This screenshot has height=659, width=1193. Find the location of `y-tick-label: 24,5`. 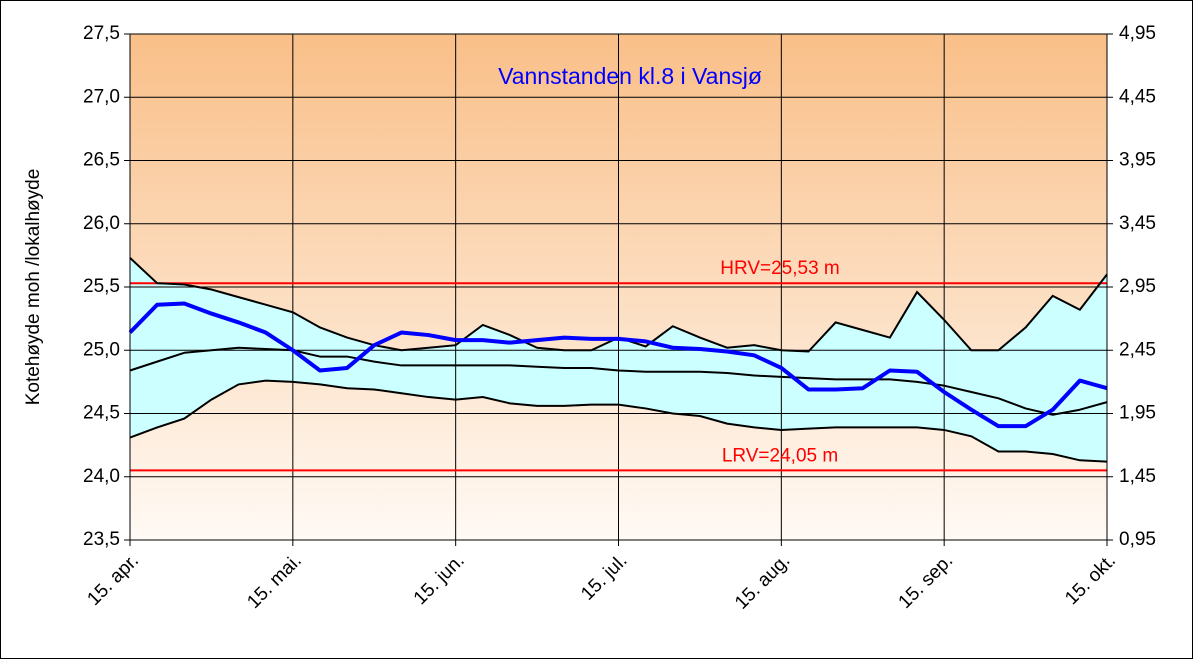

y-tick-label: 24,5 is located at coordinates (101, 413).